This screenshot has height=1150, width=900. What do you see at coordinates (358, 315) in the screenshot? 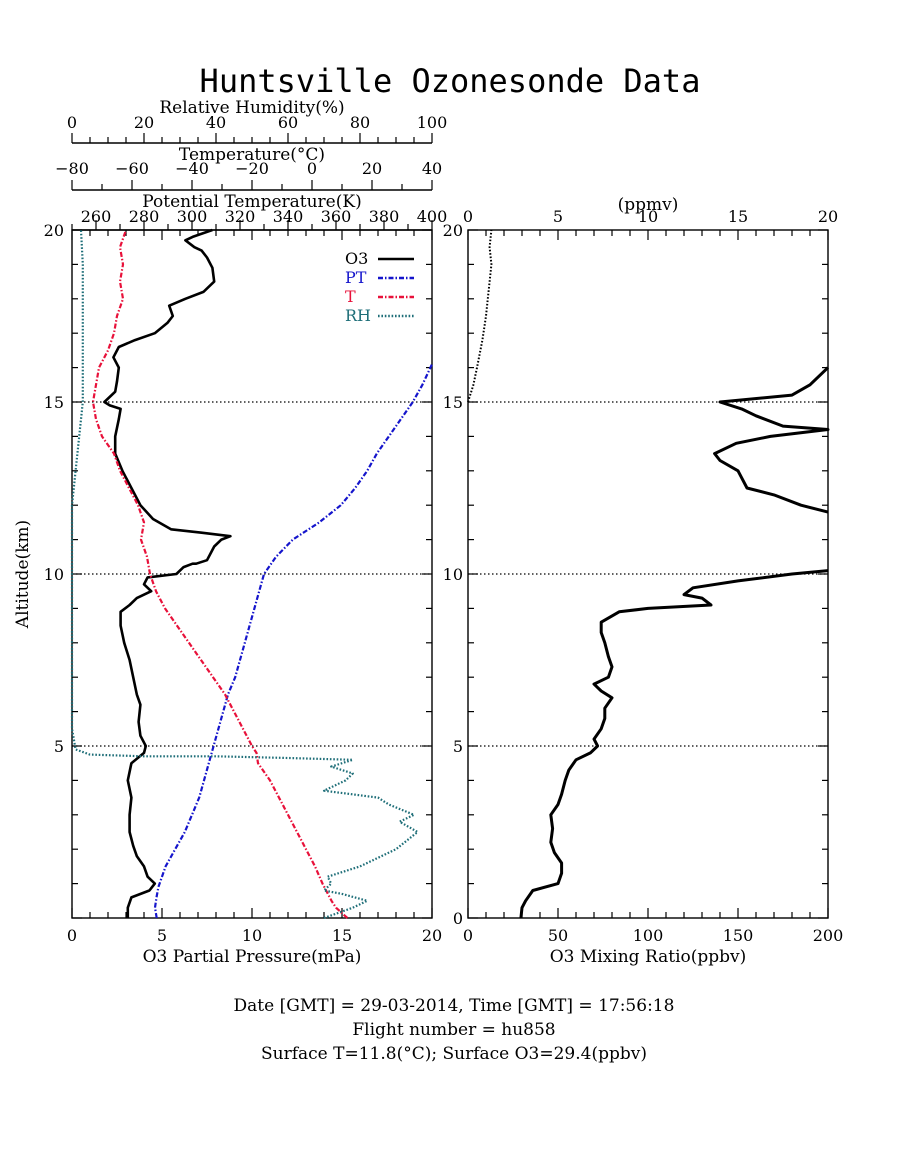
I see `legend-label-rh: RH` at bounding box center [358, 315].